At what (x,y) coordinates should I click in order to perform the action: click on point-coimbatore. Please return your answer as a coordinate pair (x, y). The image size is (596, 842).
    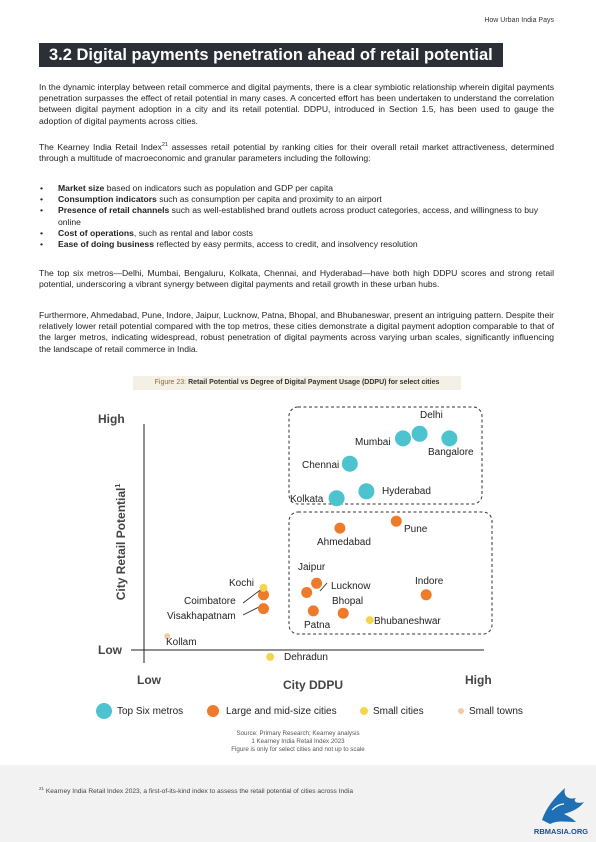
    Looking at the image, I should click on (263, 595).